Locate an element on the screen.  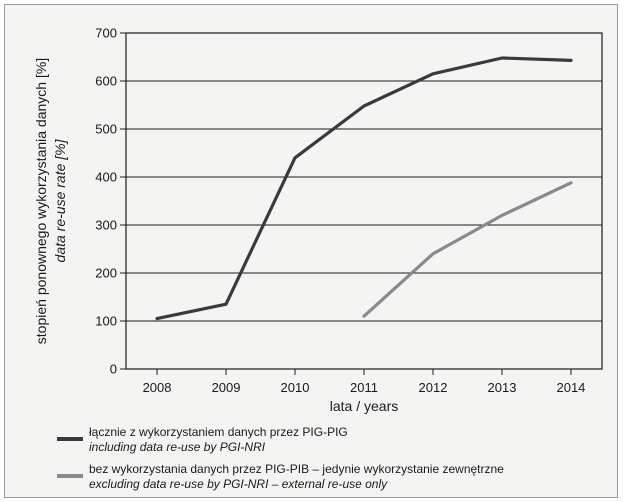
legend-label-series-1-english: including data re-use by PGI-NRI is located at coordinates (177, 447).